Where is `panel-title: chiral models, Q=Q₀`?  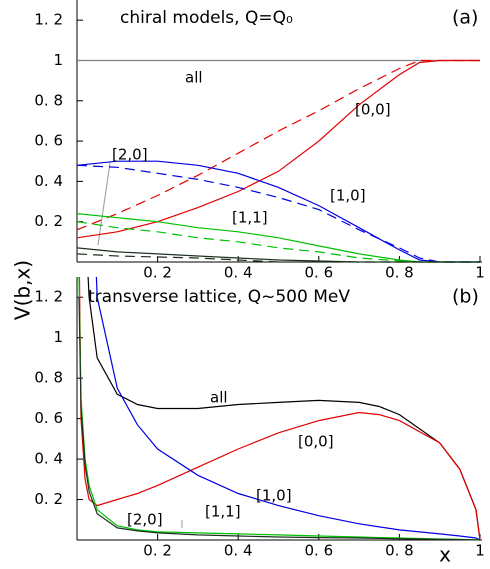
panel-title: chiral models, Q=Q₀ is located at coordinates (206, 18).